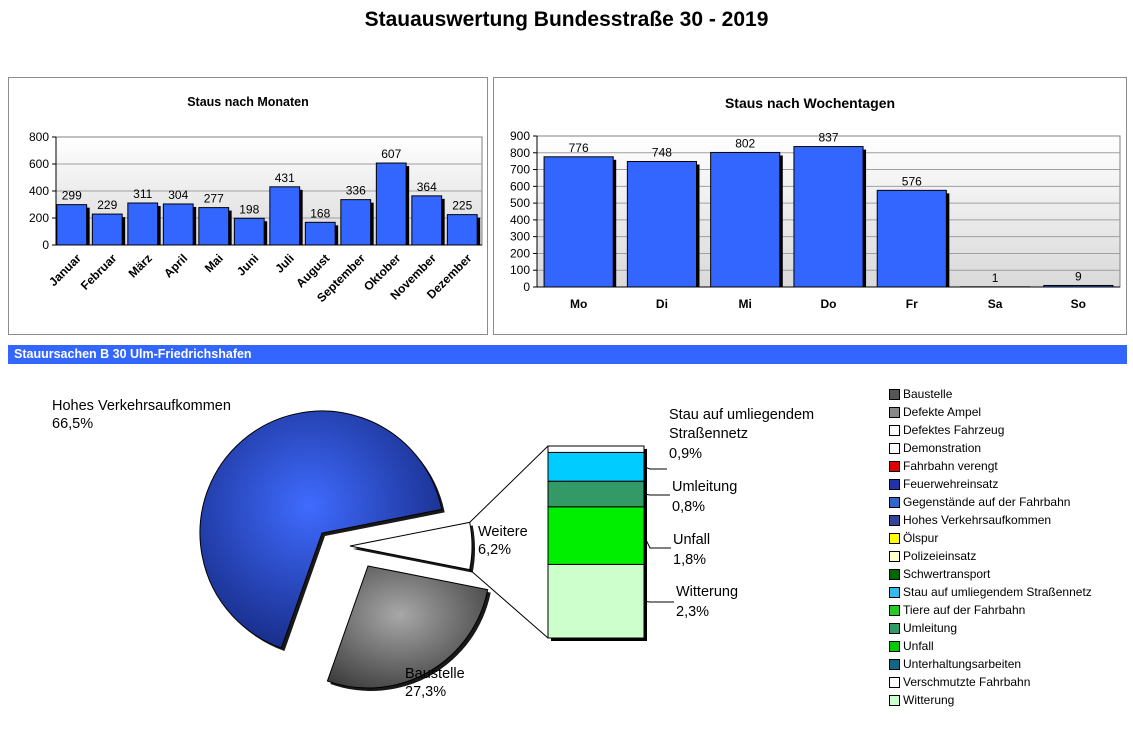  What do you see at coordinates (942, 448) in the screenshot?
I see `legend-label: Demonstration` at bounding box center [942, 448].